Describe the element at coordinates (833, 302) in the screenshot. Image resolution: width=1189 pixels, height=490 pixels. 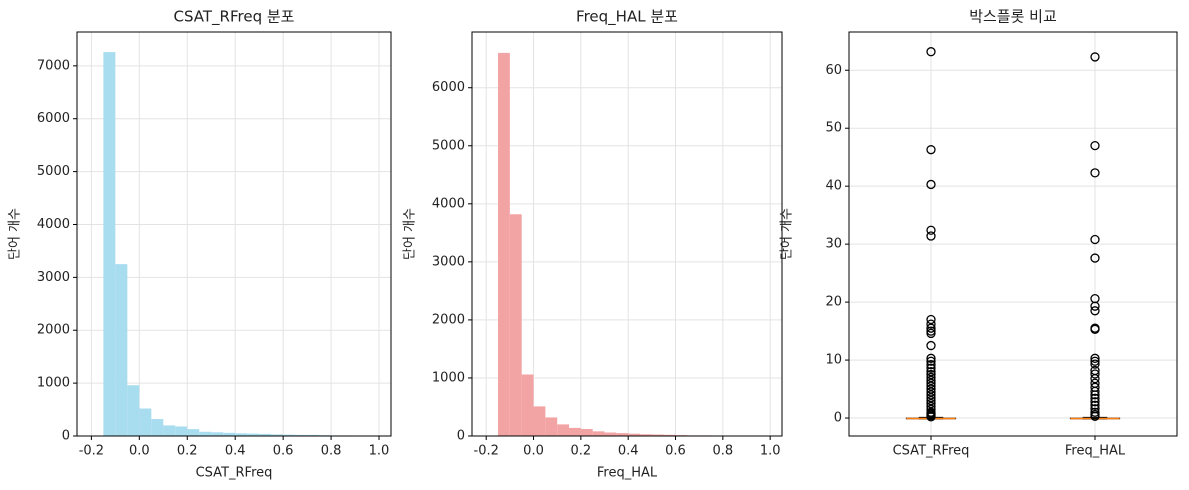
I see `y-tick-label: 20` at that location.